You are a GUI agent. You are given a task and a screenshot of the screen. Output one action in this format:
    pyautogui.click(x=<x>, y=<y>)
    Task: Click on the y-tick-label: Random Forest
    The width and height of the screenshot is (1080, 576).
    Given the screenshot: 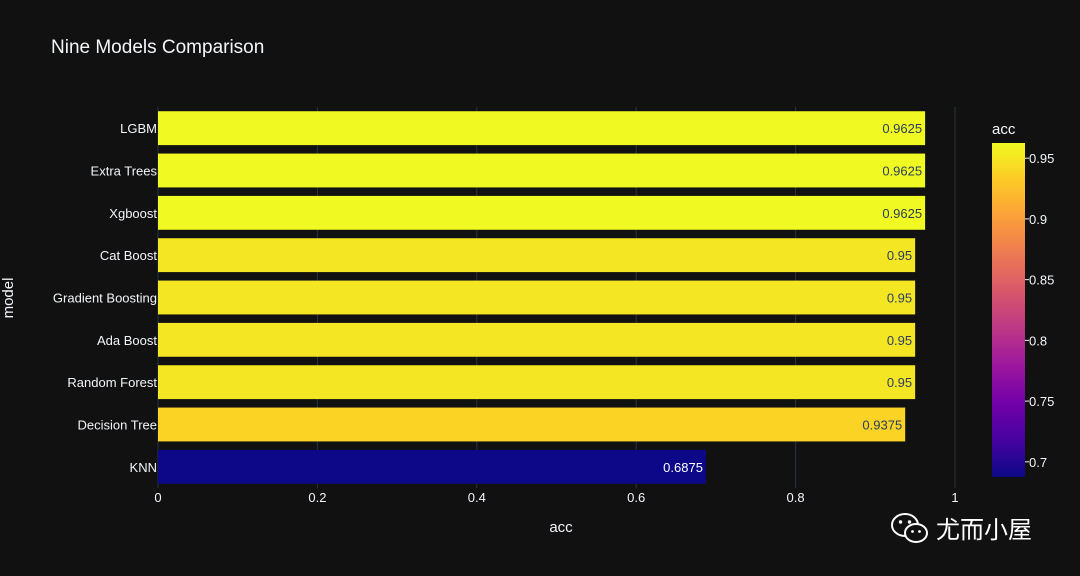 What is the action you would take?
    pyautogui.click(x=112, y=382)
    